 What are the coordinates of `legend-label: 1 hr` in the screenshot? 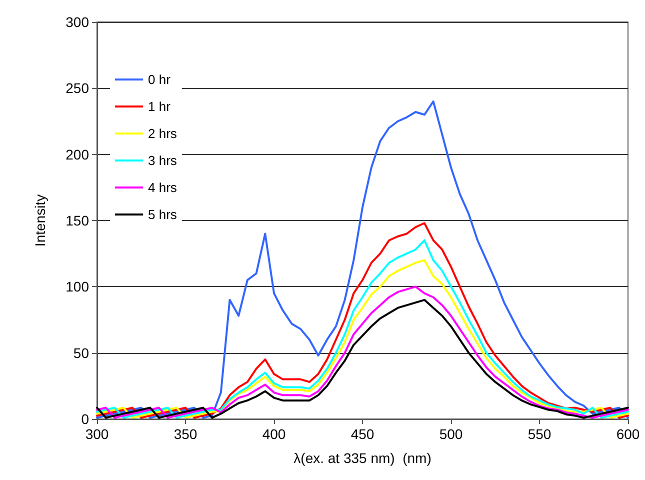 It's located at (160, 106).